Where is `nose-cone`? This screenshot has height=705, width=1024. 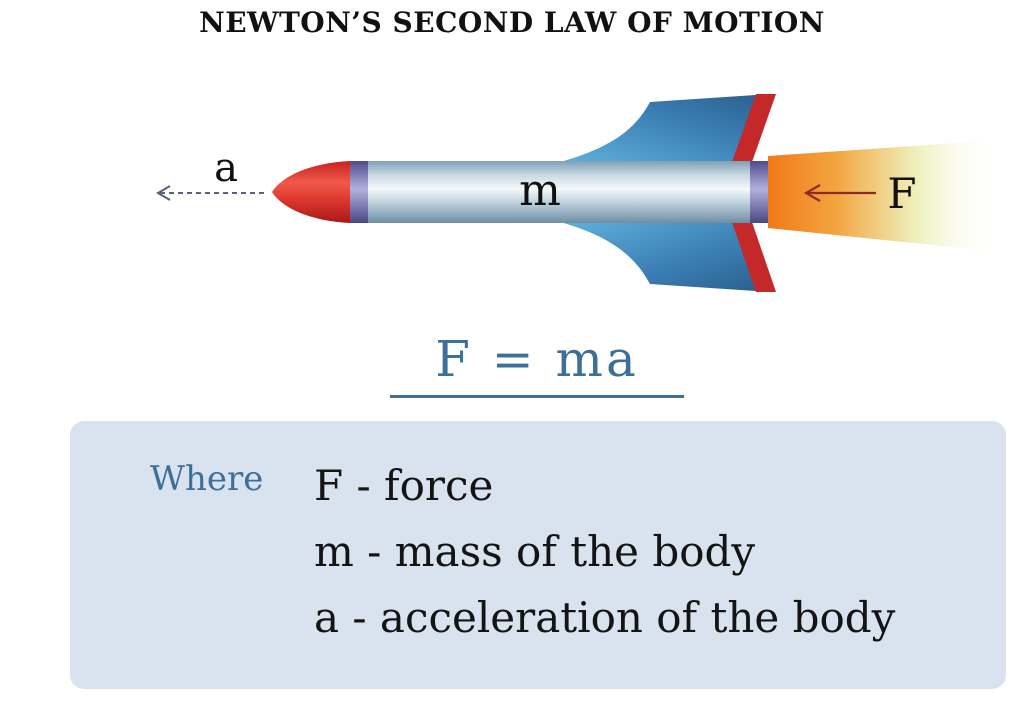 nose-cone is located at coordinates (311, 192).